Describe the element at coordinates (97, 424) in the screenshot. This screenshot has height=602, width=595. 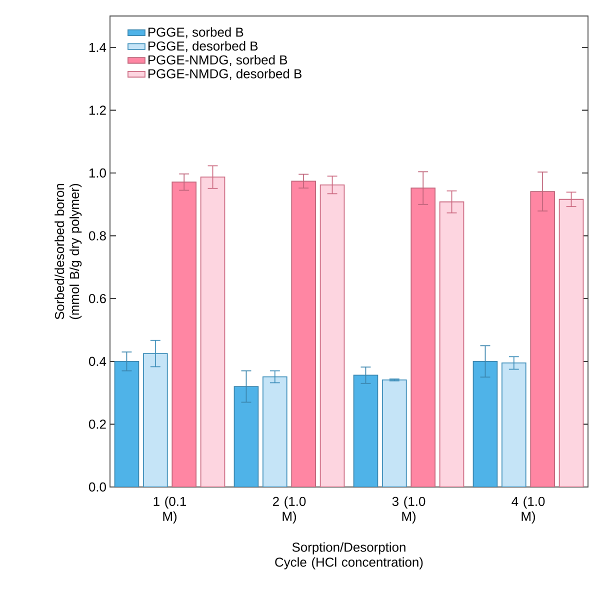
I see `y-tick-label: 0.2` at that location.